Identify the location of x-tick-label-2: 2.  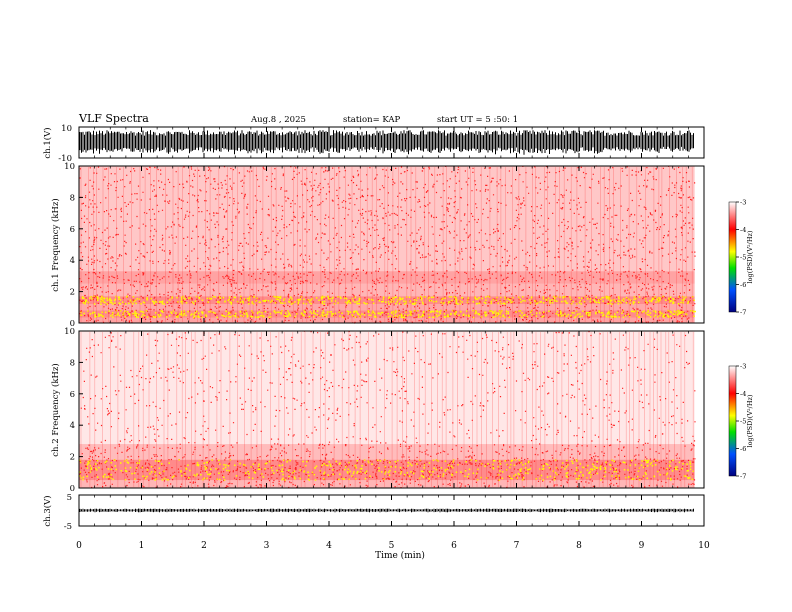
(204, 546).